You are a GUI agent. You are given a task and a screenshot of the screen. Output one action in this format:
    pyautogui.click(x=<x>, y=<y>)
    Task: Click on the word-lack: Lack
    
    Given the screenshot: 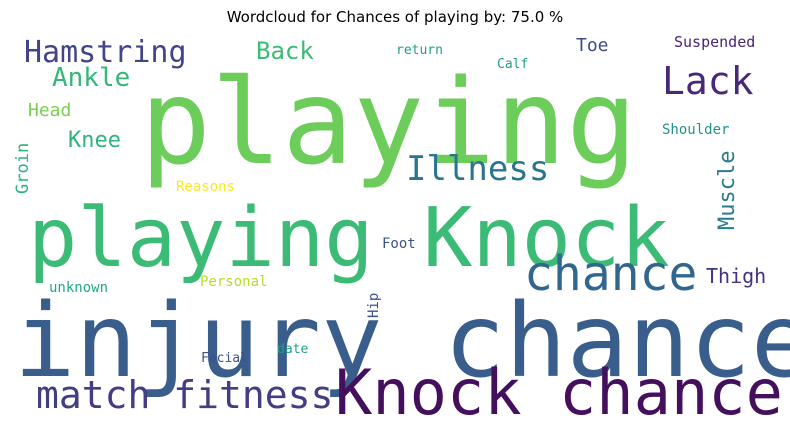 What is the action you would take?
    pyautogui.click(x=708, y=81)
    